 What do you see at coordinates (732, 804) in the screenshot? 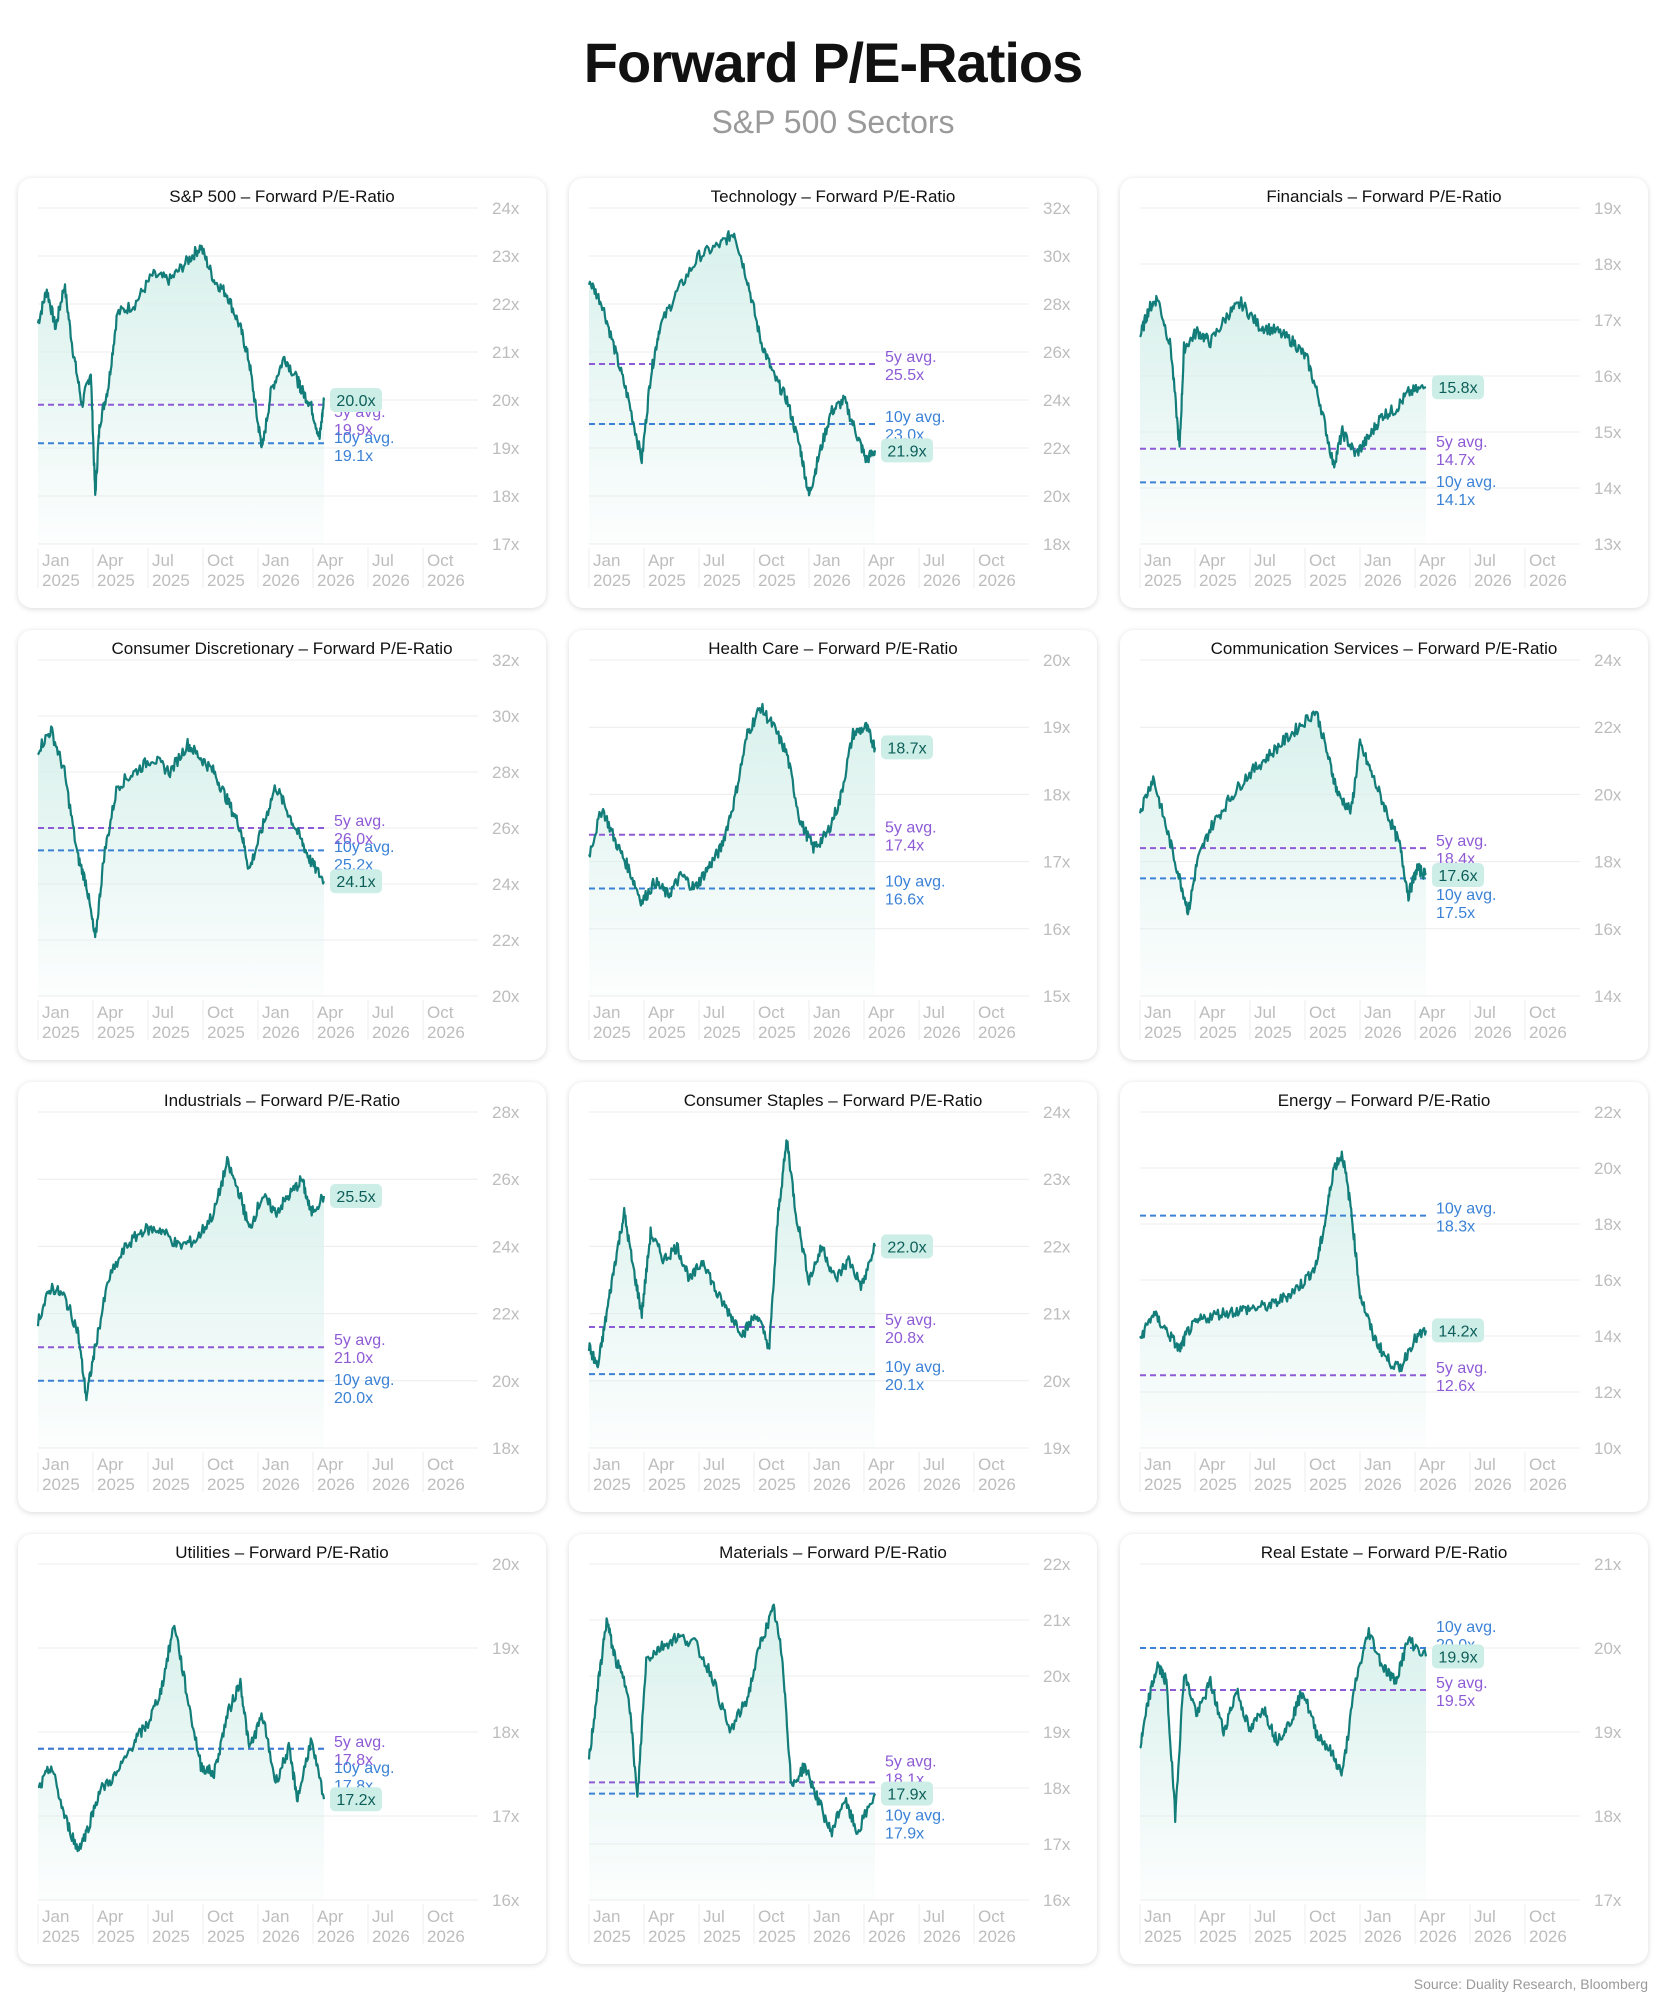
I see `series-line` at bounding box center [732, 804].